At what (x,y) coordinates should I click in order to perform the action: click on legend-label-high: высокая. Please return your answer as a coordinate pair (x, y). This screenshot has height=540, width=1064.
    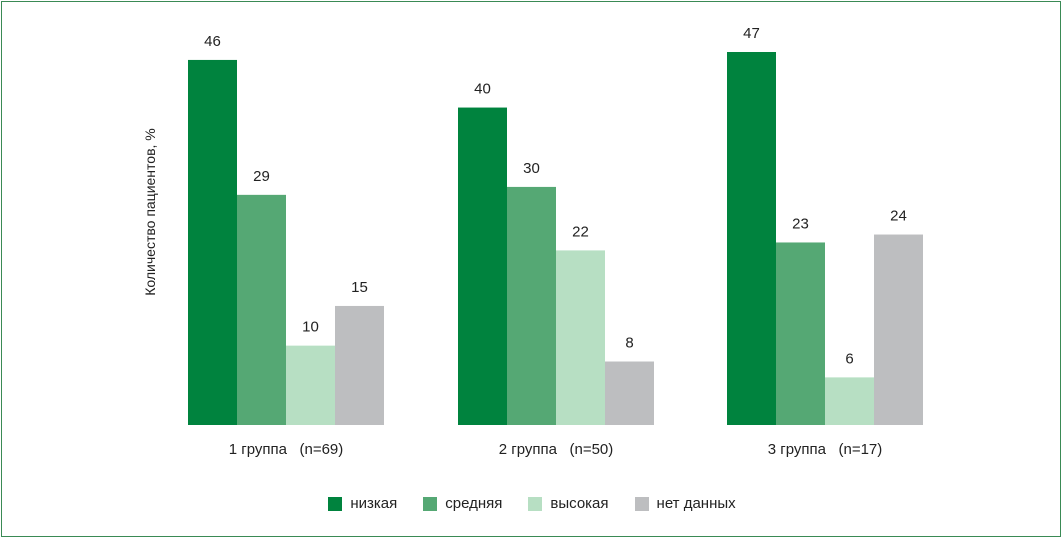
    Looking at the image, I should click on (579, 503).